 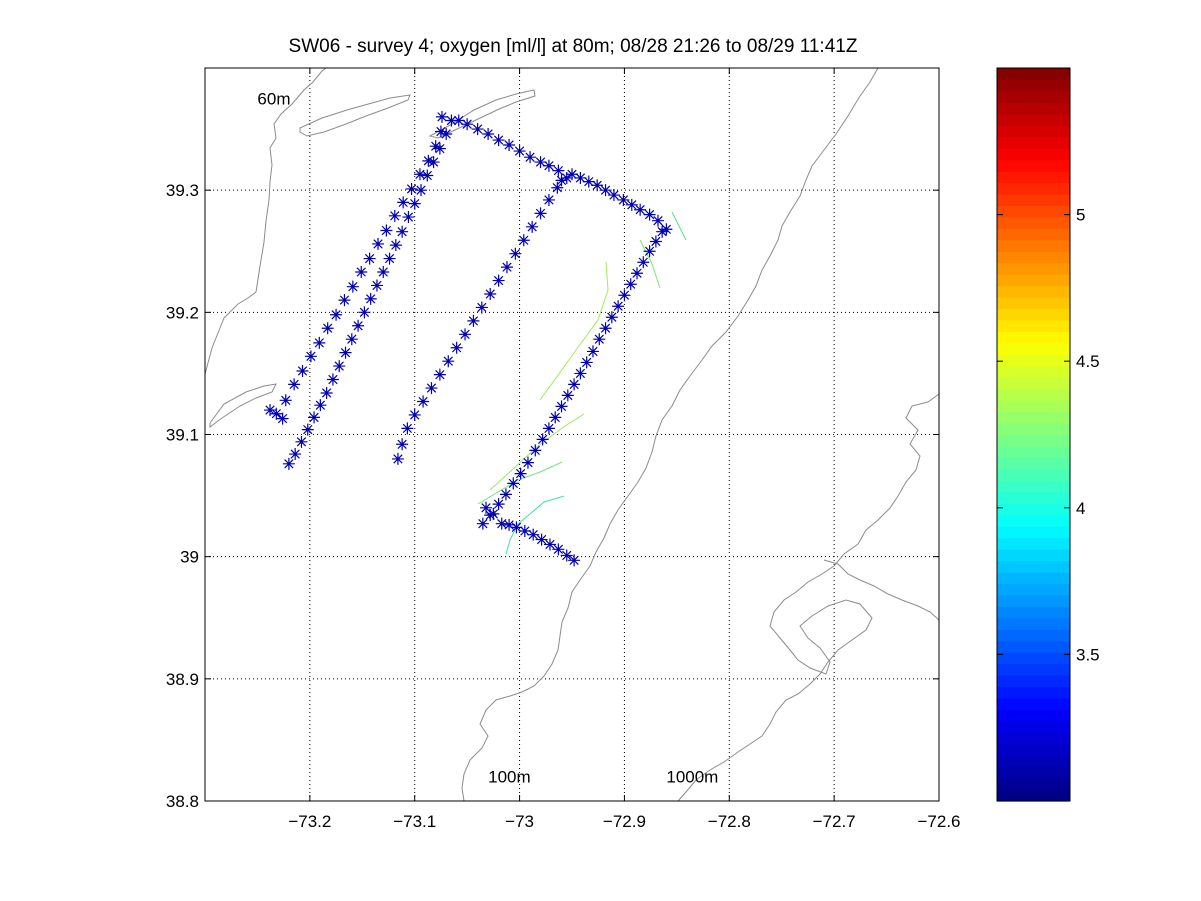 What do you see at coordinates (355, 115) in the screenshot?
I see `contour-60m-island` at bounding box center [355, 115].